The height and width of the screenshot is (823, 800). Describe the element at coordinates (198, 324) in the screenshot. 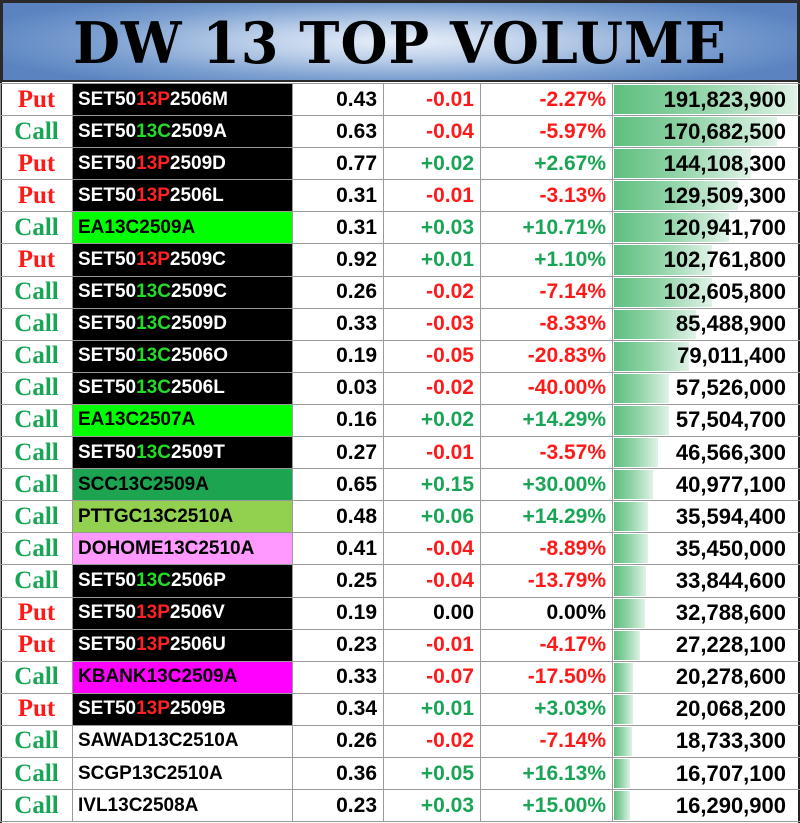

I see `ticker-suffix: 2509D` at that location.